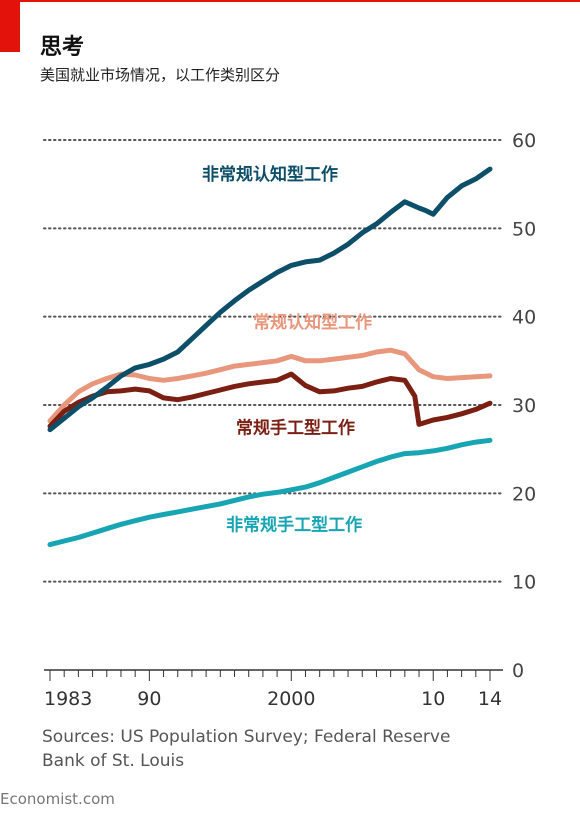 This screenshot has height=816, width=580. Describe the element at coordinates (524, 494) in the screenshot. I see `y-tick-label: 20` at that location.